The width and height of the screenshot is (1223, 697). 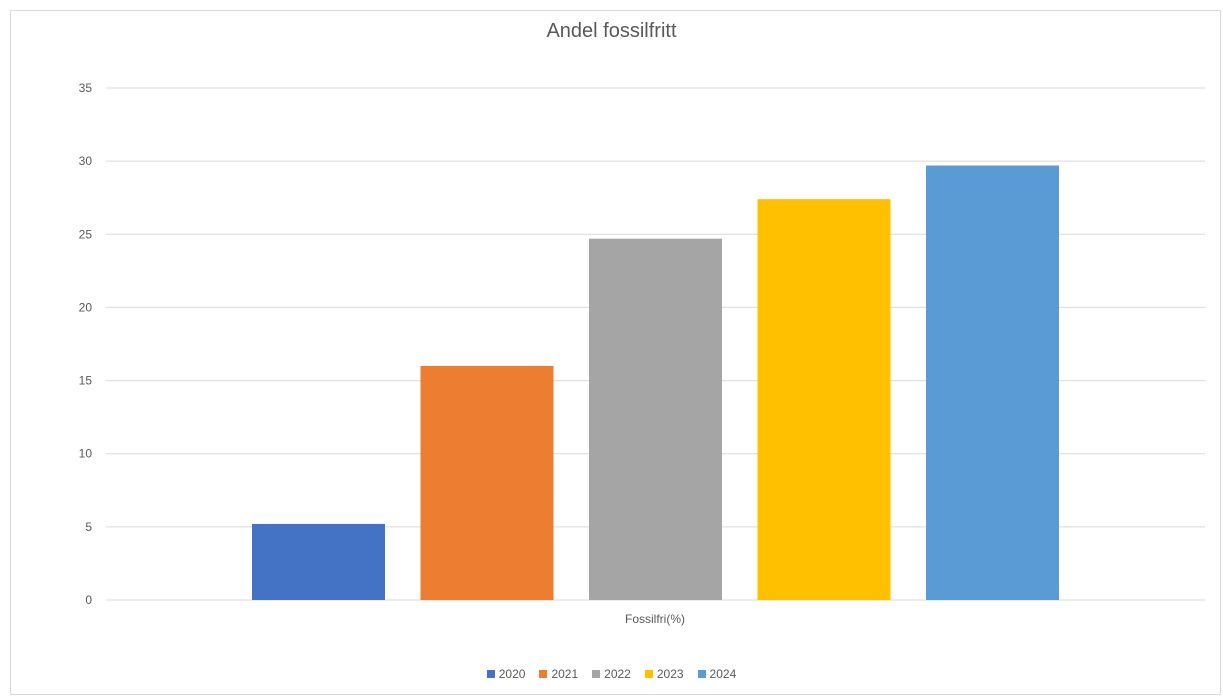 What do you see at coordinates (88, 600) in the screenshot?
I see `y-tick-label: 0` at bounding box center [88, 600].